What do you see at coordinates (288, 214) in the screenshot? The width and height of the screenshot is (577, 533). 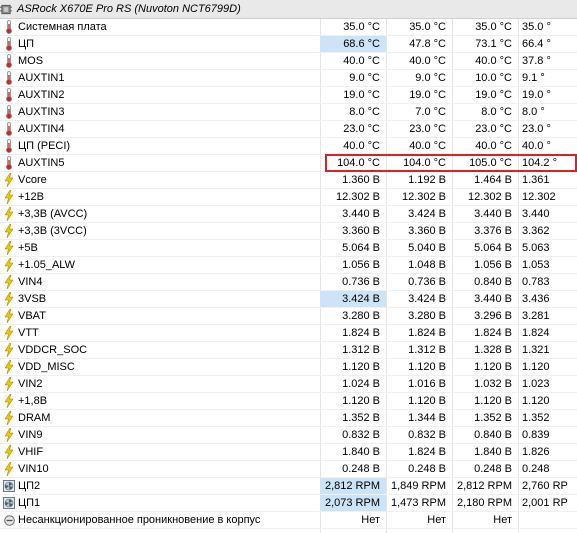 I see `sensor-row: +3,3В (AVCC) 3.440 В 3.424 В 3.440 В 3.440` at bounding box center [288, 214].